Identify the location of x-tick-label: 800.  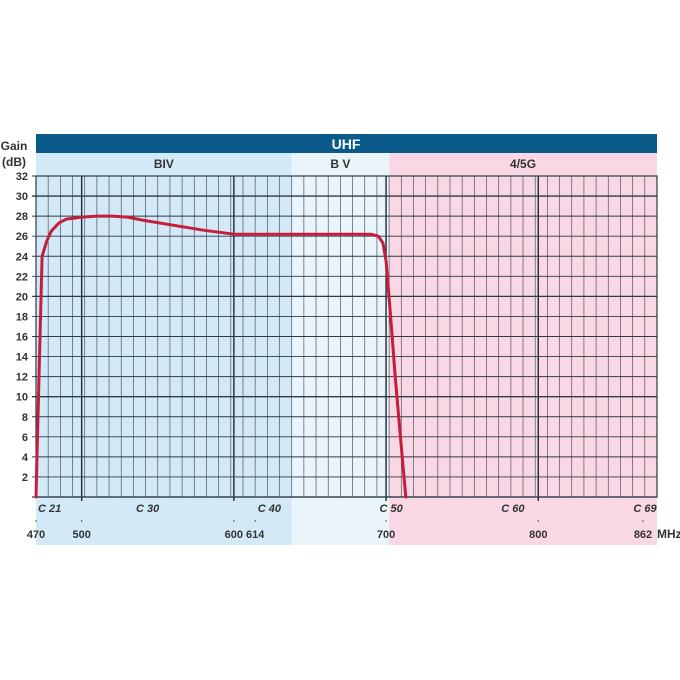
(538, 535).